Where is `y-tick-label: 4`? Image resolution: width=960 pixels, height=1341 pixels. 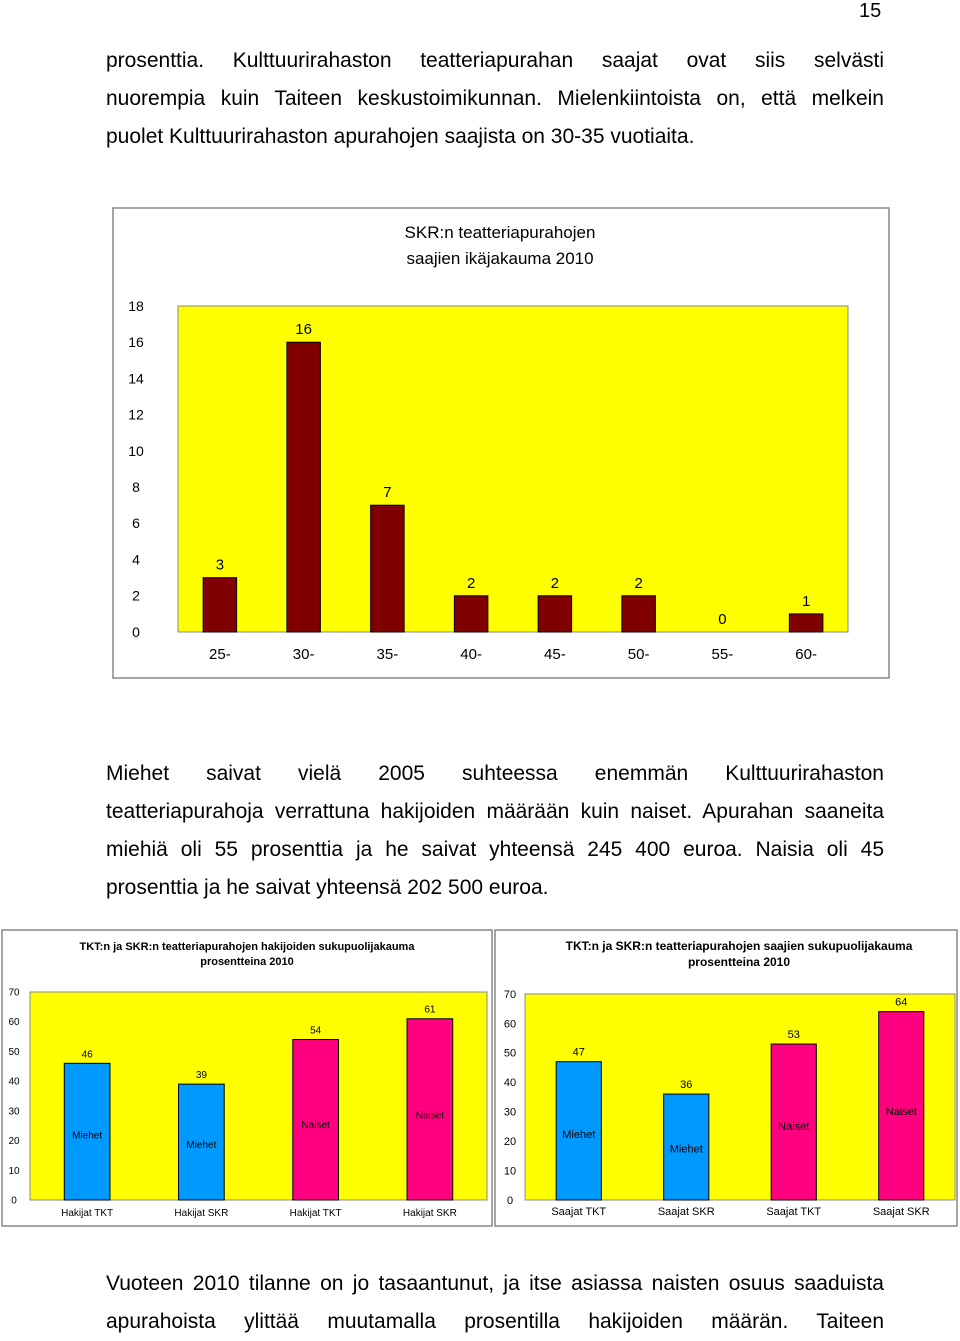
y-tick-label: 4 is located at coordinates (136, 559).